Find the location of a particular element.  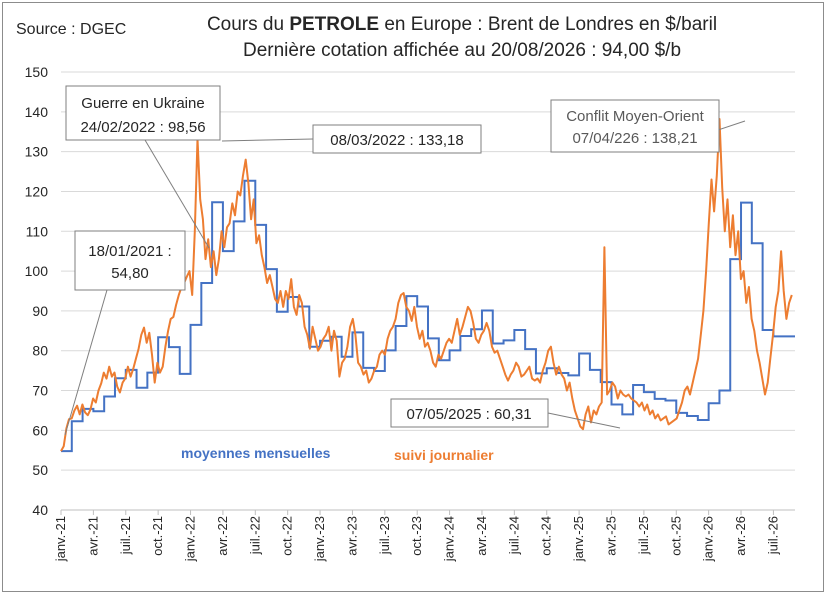

connector-m2022 is located at coordinates (267, 140).